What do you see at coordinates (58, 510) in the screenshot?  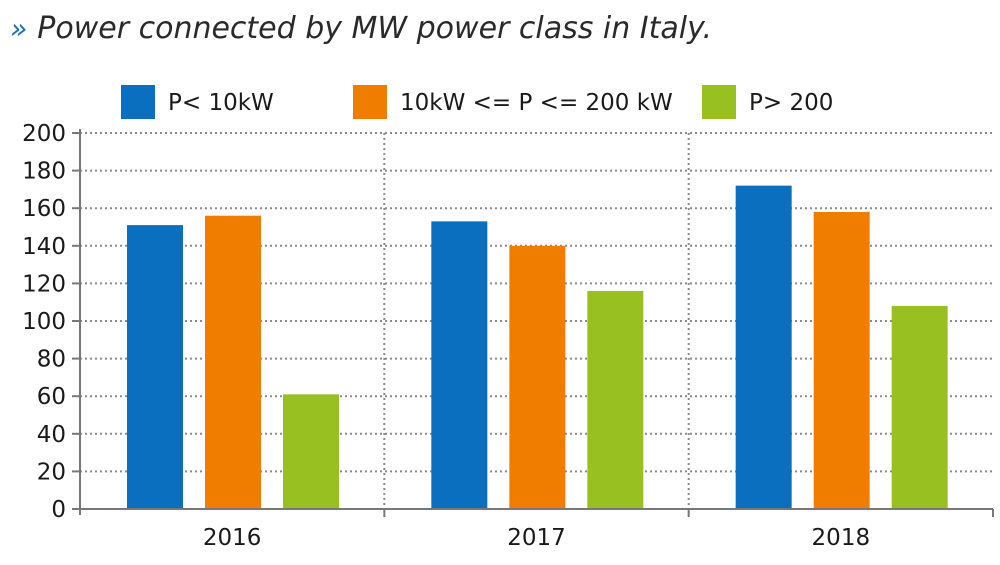 I see `y-tick-label: 0` at bounding box center [58, 510].